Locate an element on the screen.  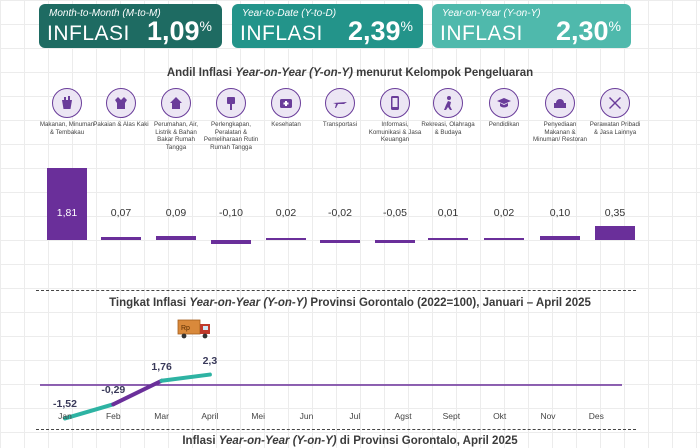
category-group: Transportasi is located at coordinates (340, 108).